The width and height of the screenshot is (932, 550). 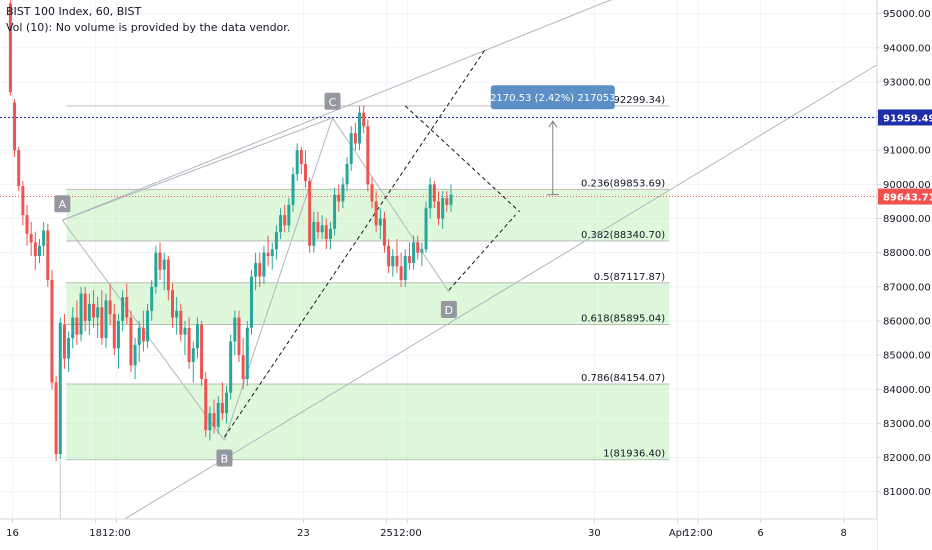 What do you see at coordinates (623, 235) in the screenshot?
I see `fib-level-label: 0.382(88340.70)` at bounding box center [623, 235].